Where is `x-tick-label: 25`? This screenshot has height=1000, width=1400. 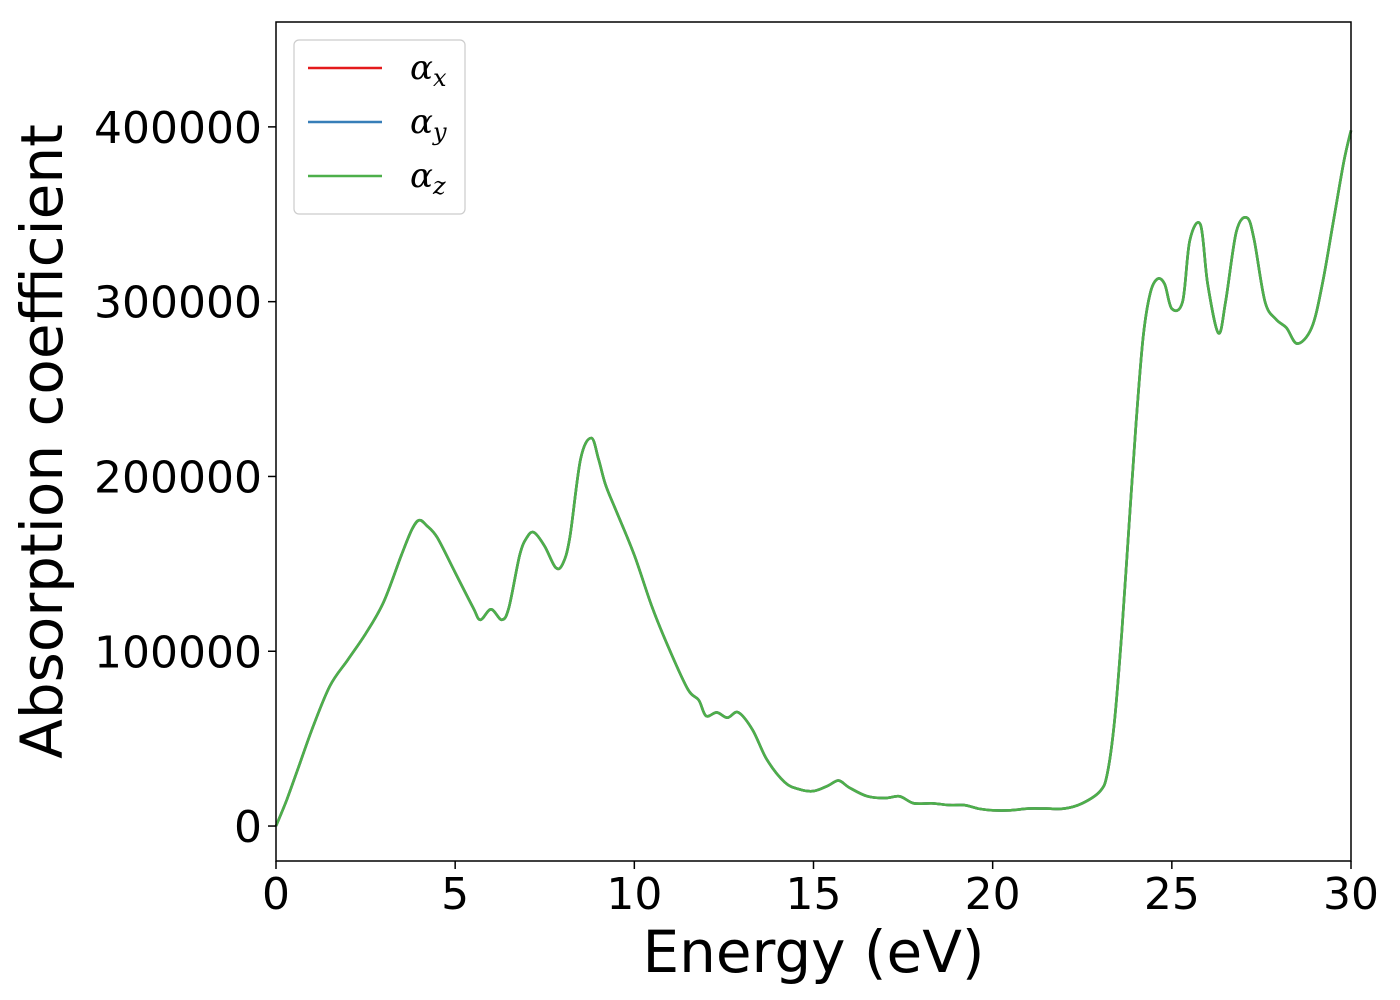
x-tick-label: 25 is located at coordinates (1172, 894).